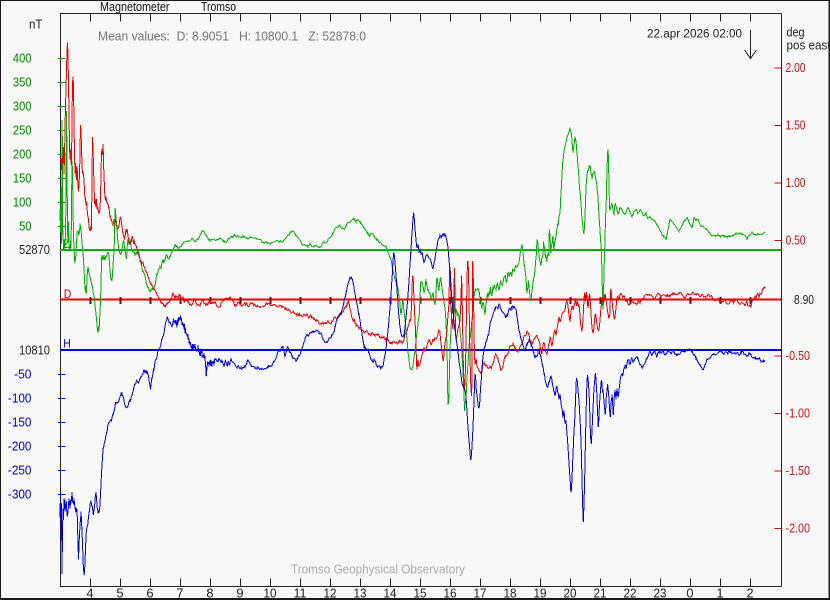 The image size is (830, 600). I want to click on svg-text: 200, so click(22, 154).